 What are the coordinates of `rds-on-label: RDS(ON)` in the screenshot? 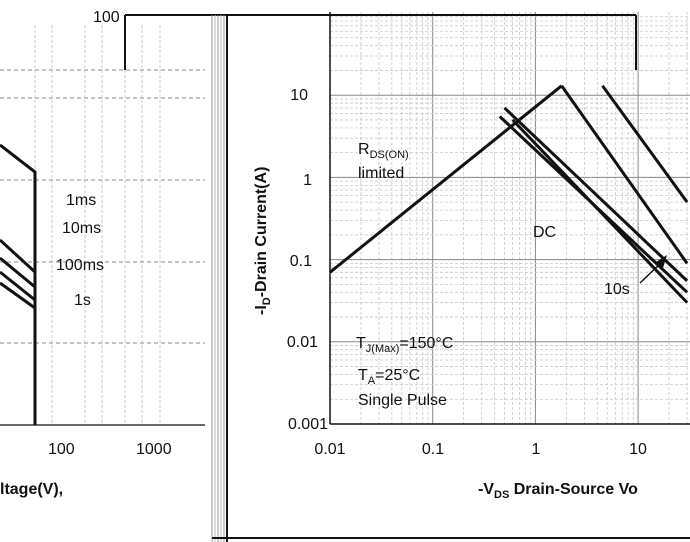 It's located at (383, 151).